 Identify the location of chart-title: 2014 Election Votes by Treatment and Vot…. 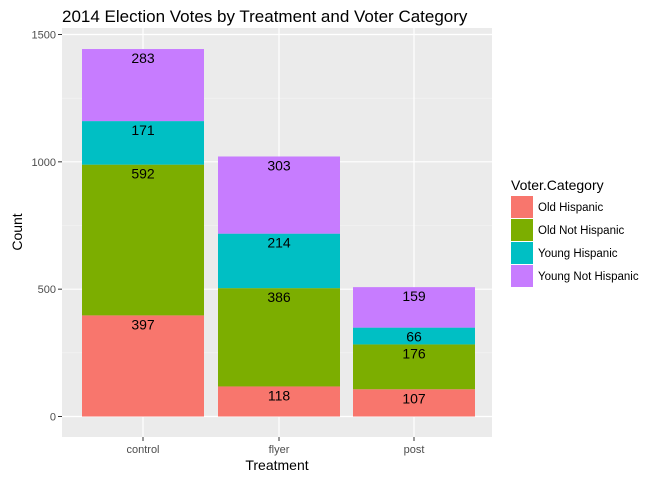
(265, 16).